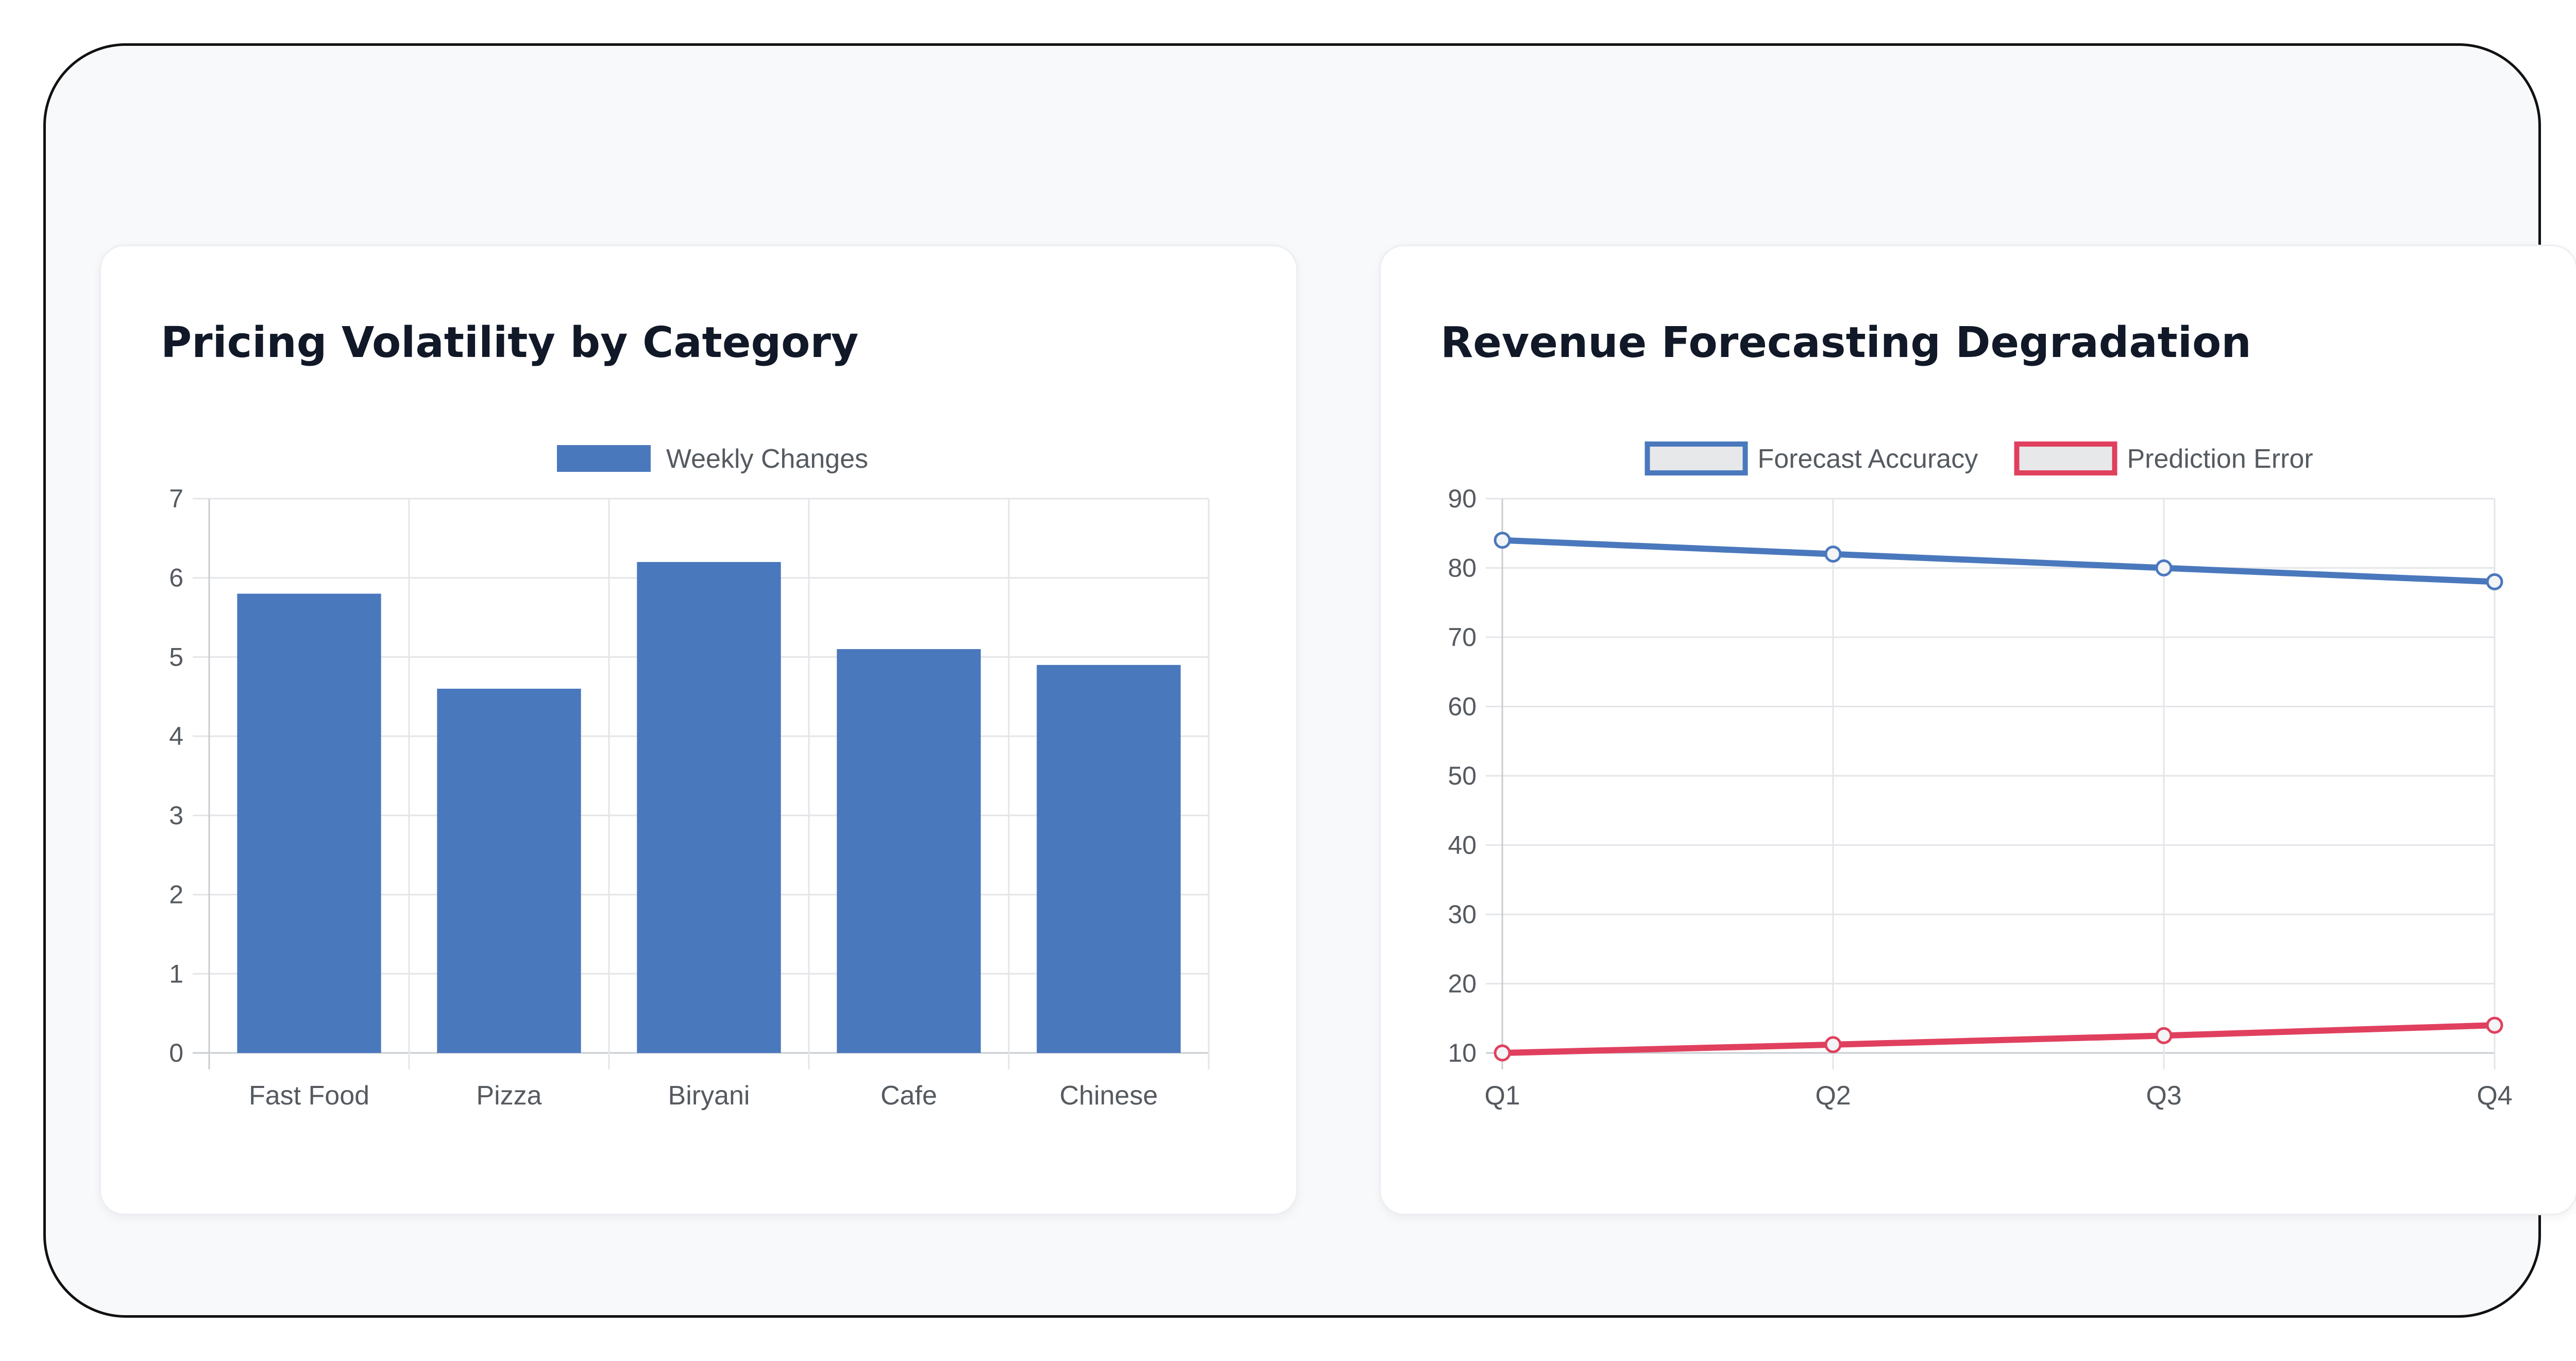 The image size is (2576, 1361). What do you see at coordinates (176, 498) in the screenshot?
I see `y-tick-label: 7` at bounding box center [176, 498].